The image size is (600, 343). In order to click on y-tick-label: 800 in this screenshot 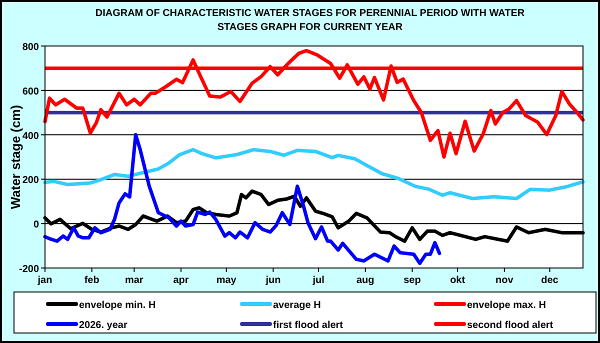, I will do `click(31, 47)`.